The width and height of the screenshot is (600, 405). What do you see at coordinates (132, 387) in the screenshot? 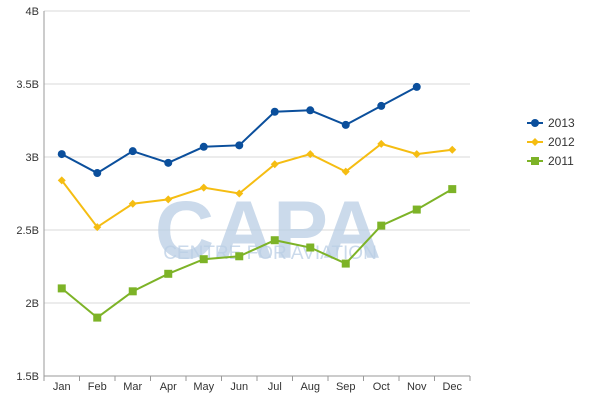
I see `x-tick-label: Mar` at bounding box center [132, 387].